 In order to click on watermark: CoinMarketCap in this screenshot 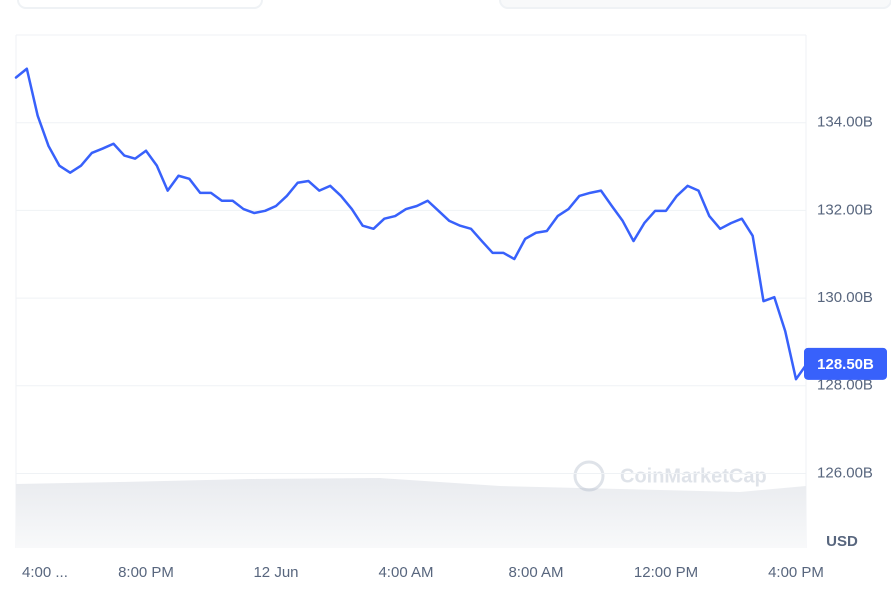, I will do `click(670, 476)`.